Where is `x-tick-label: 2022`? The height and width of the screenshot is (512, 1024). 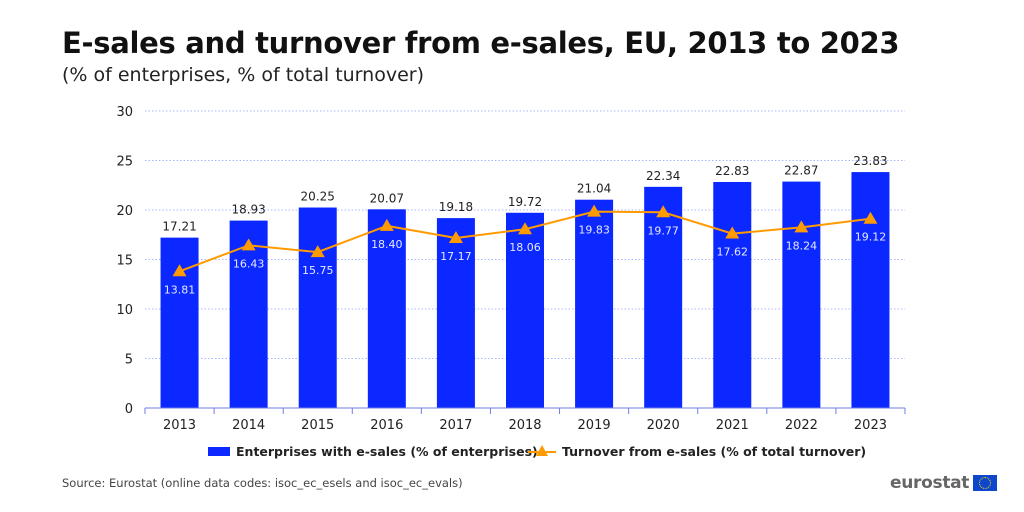 x-tick-label: 2022 is located at coordinates (801, 425).